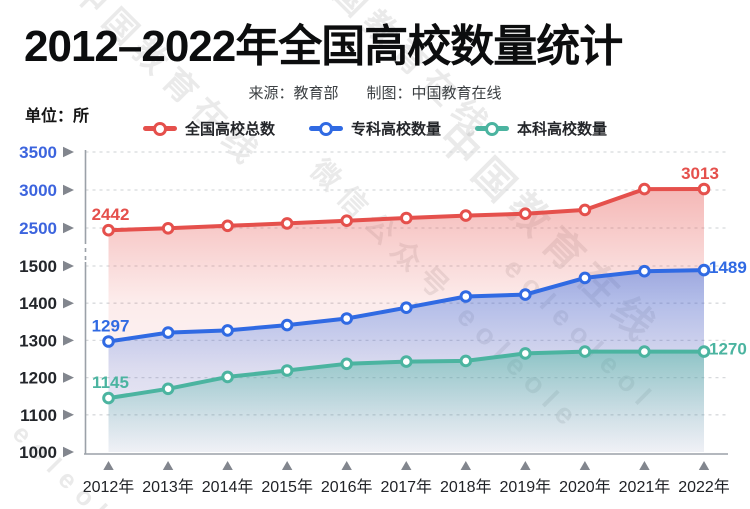 This screenshot has width=750, height=509. What do you see at coordinates (38, 152) in the screenshot?
I see `y-tick-label: 3500` at bounding box center [38, 152].